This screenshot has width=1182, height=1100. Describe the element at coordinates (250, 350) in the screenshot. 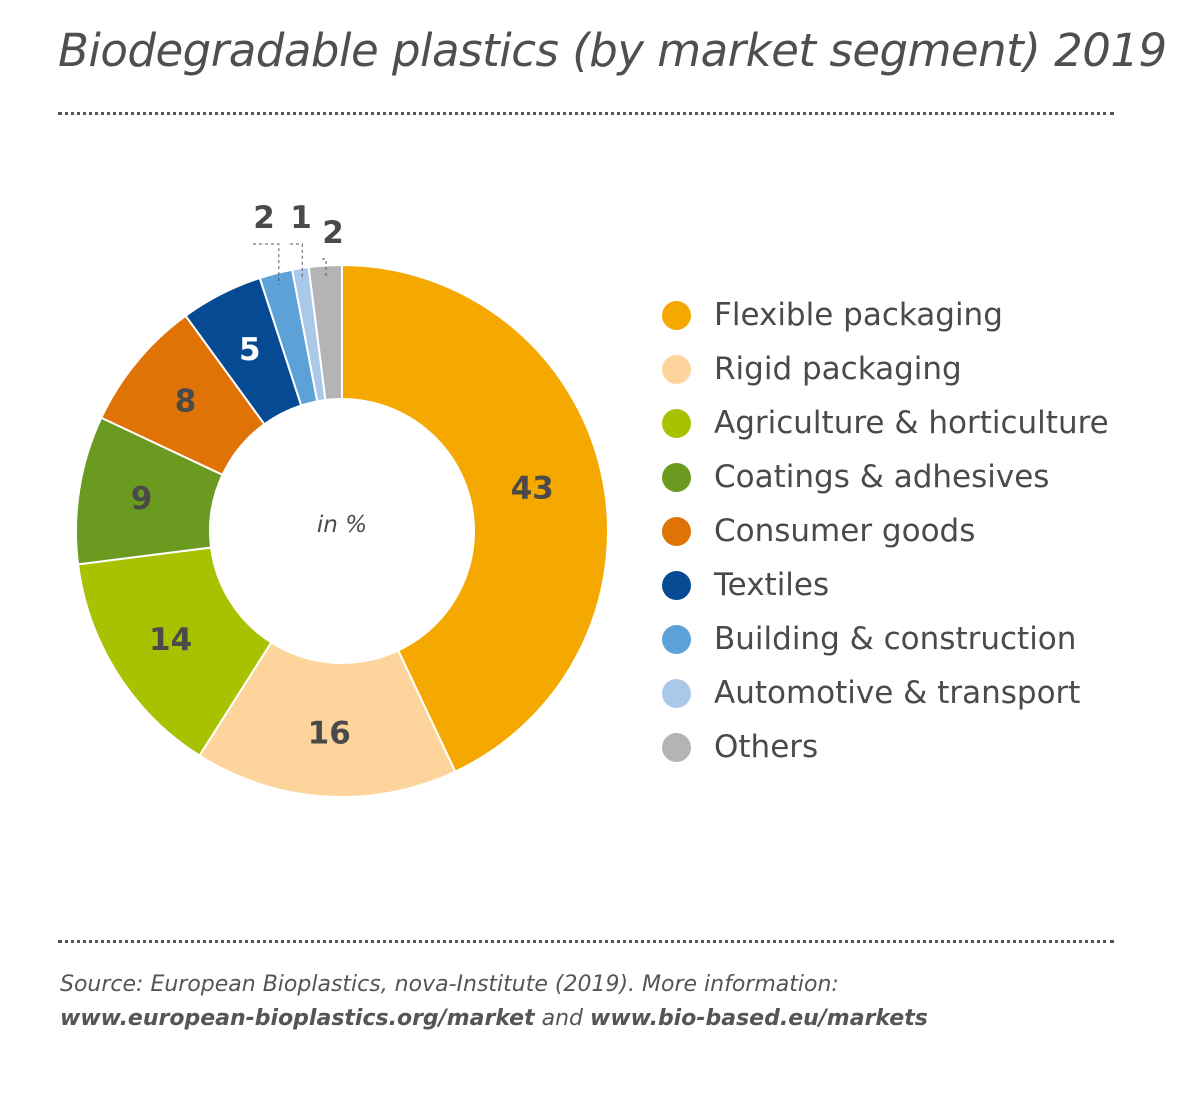

I see `data-label-textiles: 5` at that location.